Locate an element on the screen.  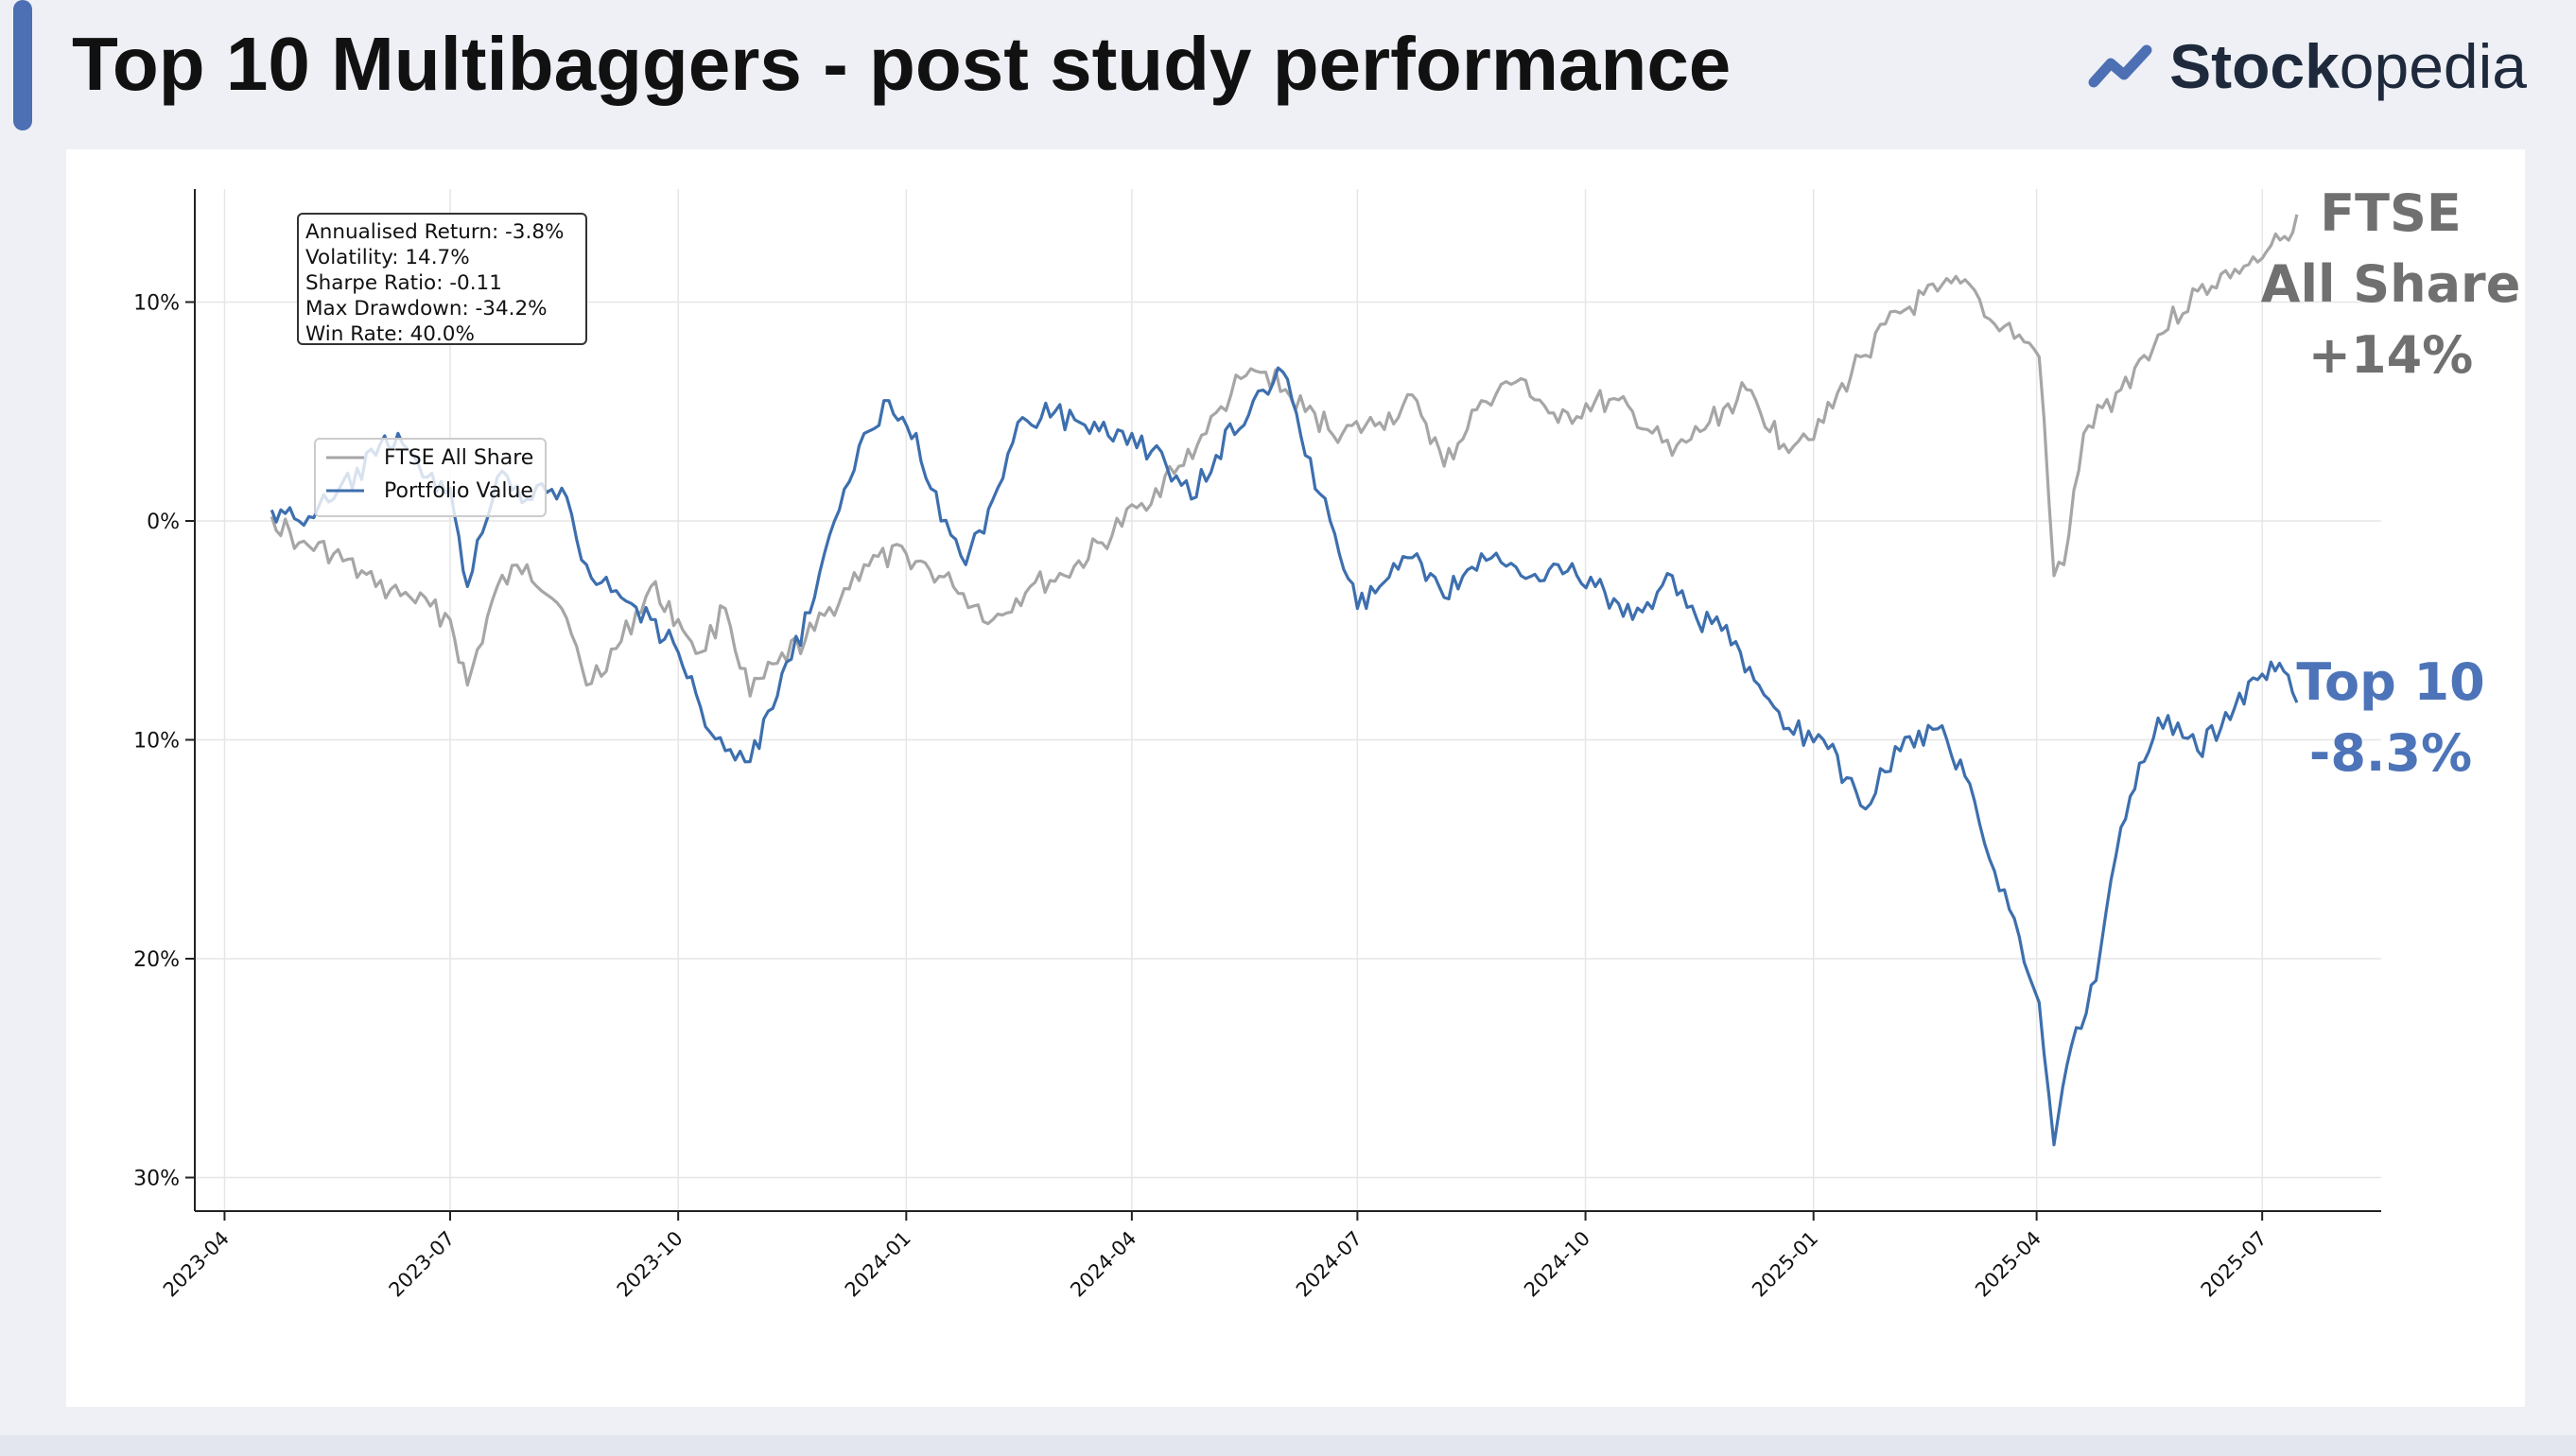
stats-line: Win Rate: 40.0% is located at coordinates (390, 334).